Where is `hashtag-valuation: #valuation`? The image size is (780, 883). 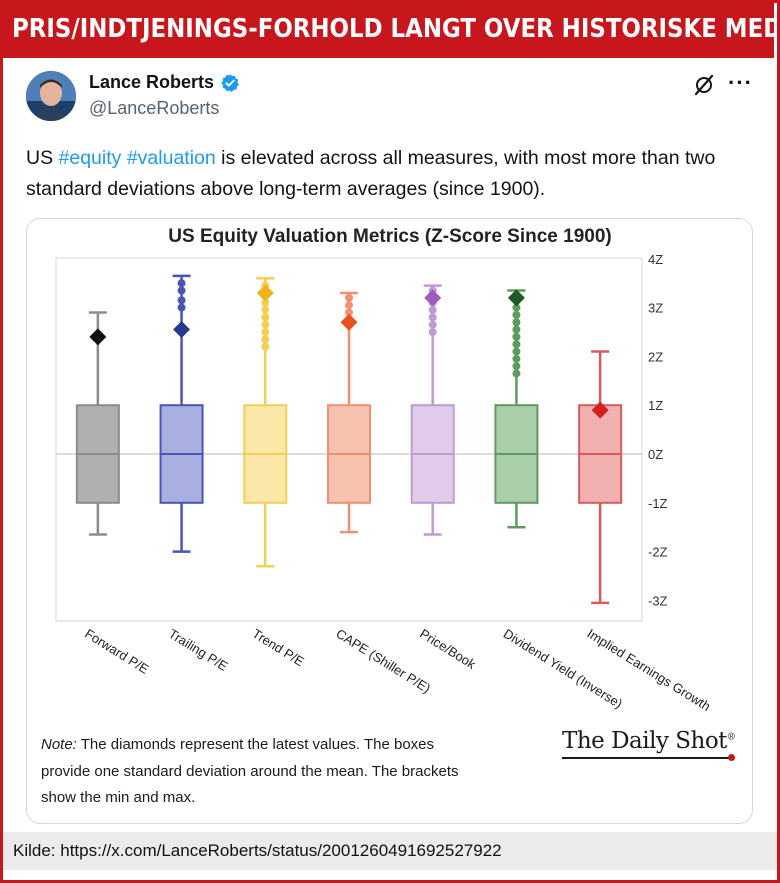 hashtag-valuation: #valuation is located at coordinates (171, 158).